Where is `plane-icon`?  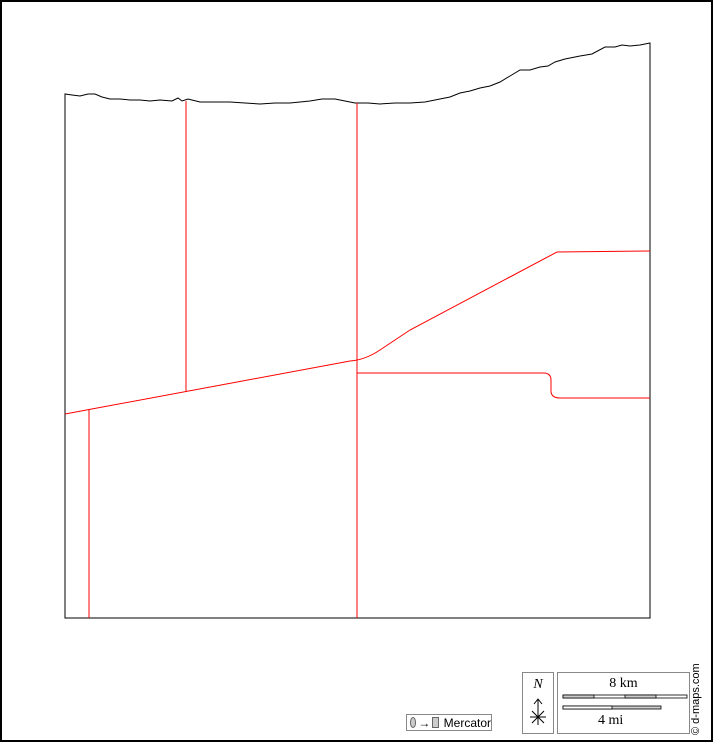
plane-icon is located at coordinates (435, 722).